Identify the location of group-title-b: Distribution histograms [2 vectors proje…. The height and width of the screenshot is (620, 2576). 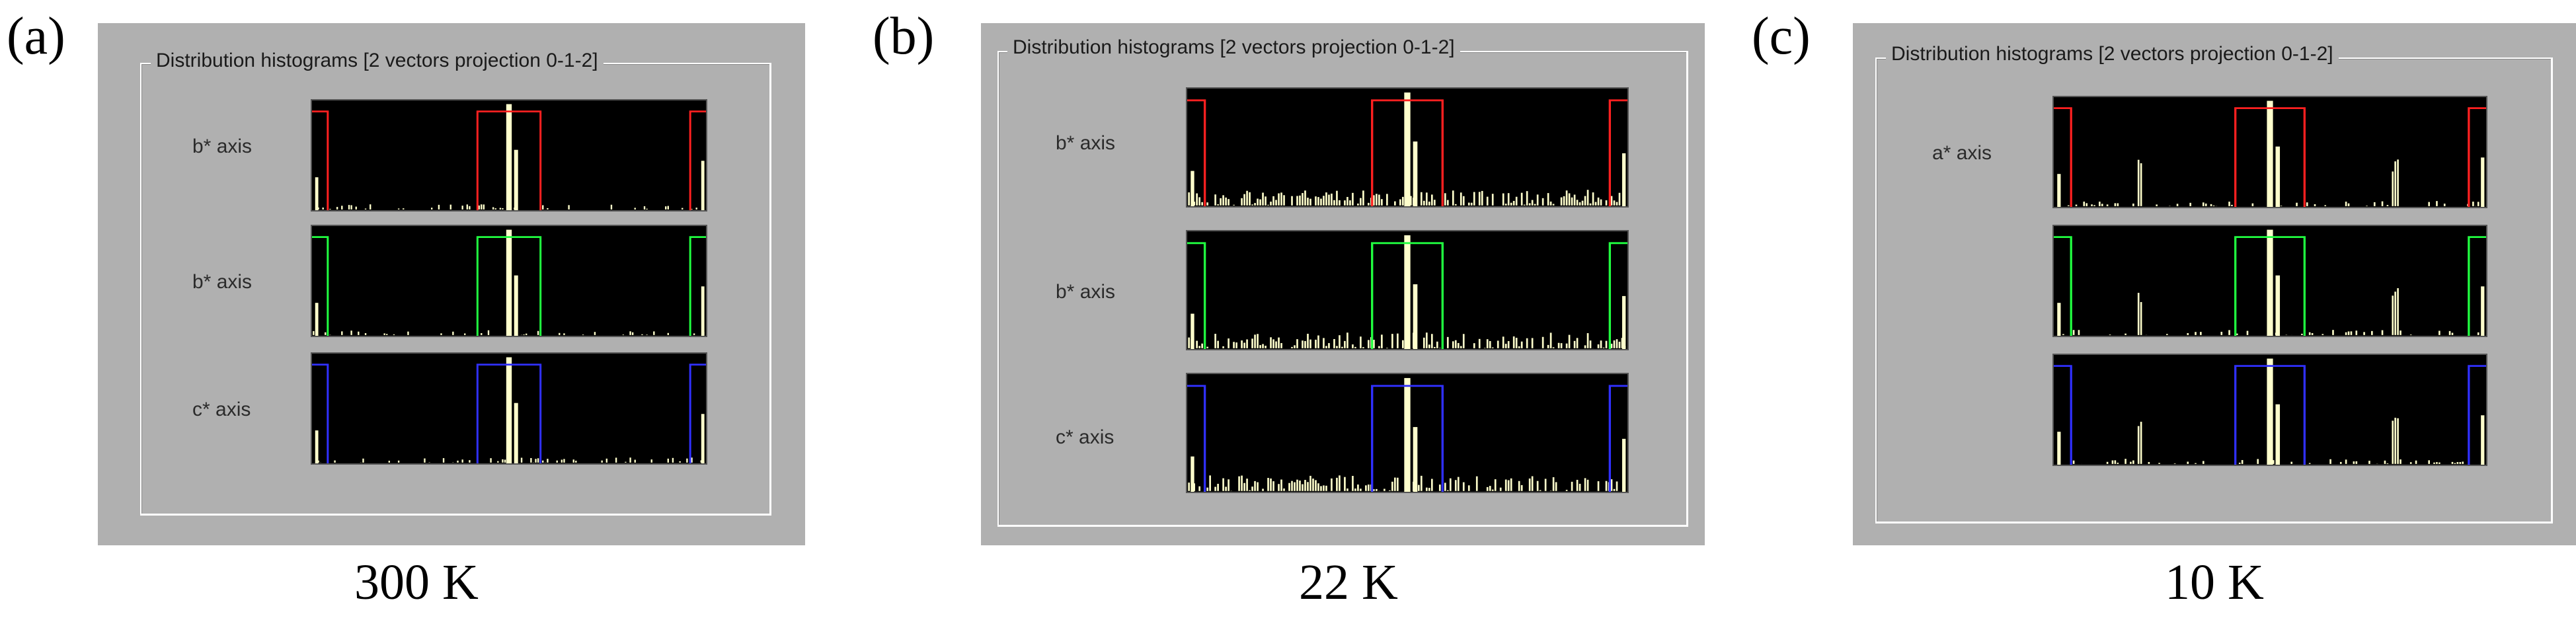
(1233, 47).